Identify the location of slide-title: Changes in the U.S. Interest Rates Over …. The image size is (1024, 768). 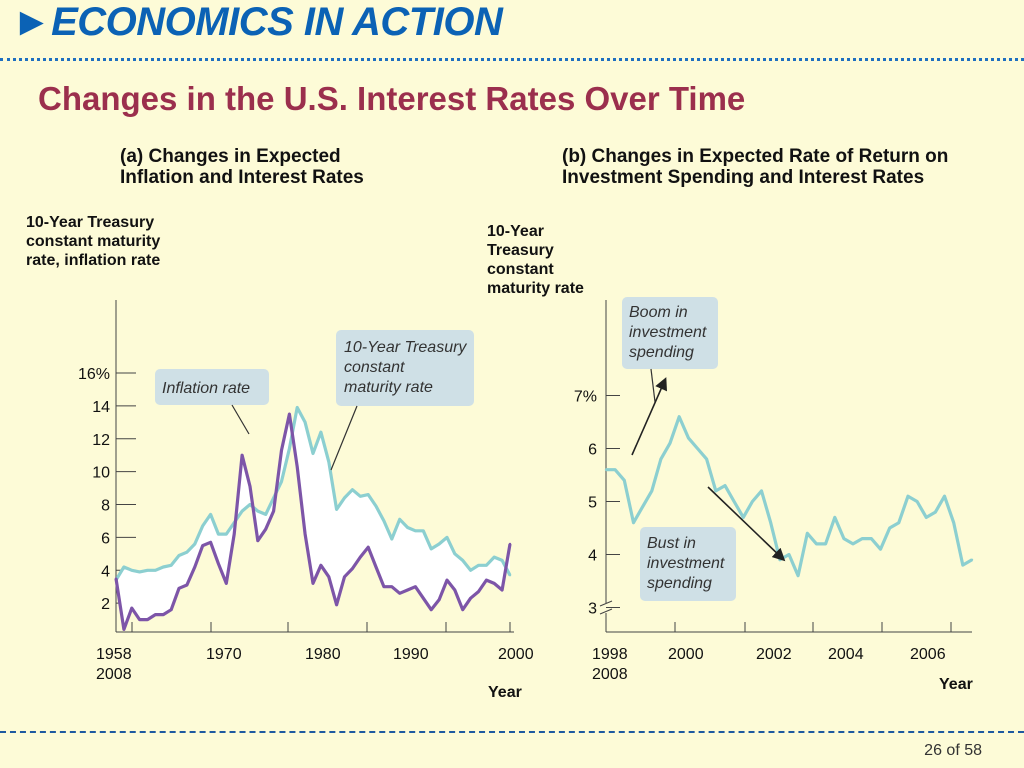
(392, 98).